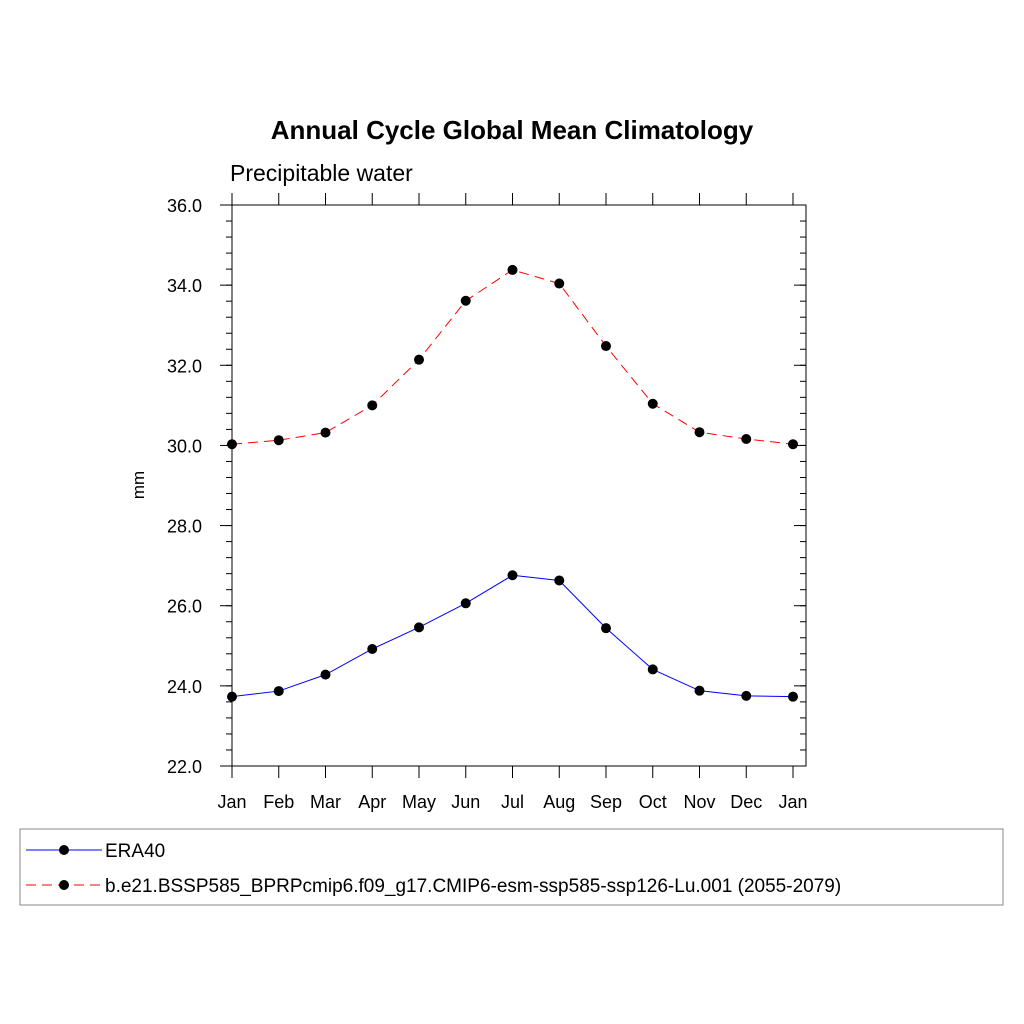 The image size is (1024, 1024). What do you see at coordinates (419, 802) in the screenshot?
I see `x-tick-label: May` at bounding box center [419, 802].